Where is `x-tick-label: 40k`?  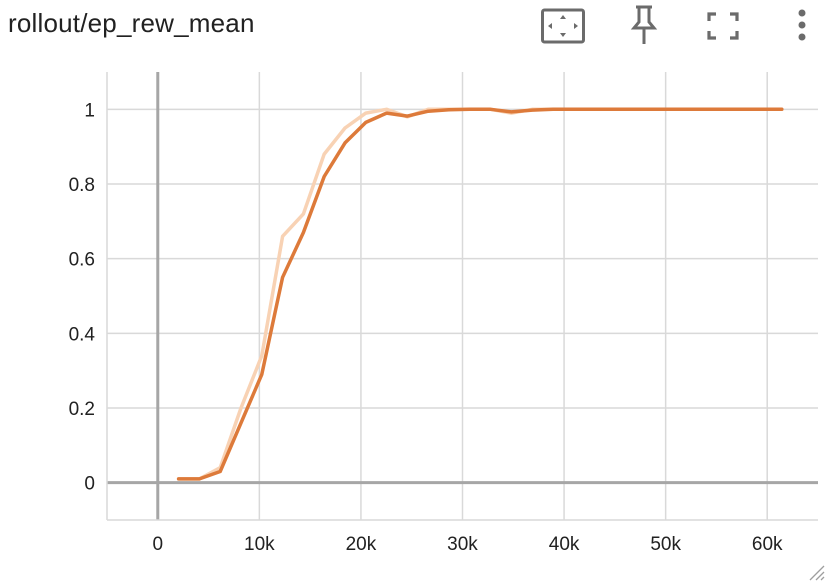 x-tick-label: 40k is located at coordinates (564, 544).